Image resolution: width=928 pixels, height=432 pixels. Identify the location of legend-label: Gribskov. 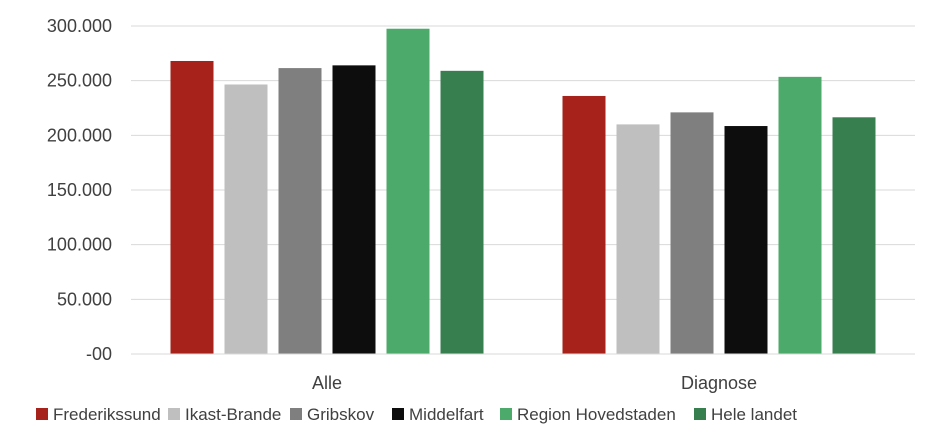
(341, 414).